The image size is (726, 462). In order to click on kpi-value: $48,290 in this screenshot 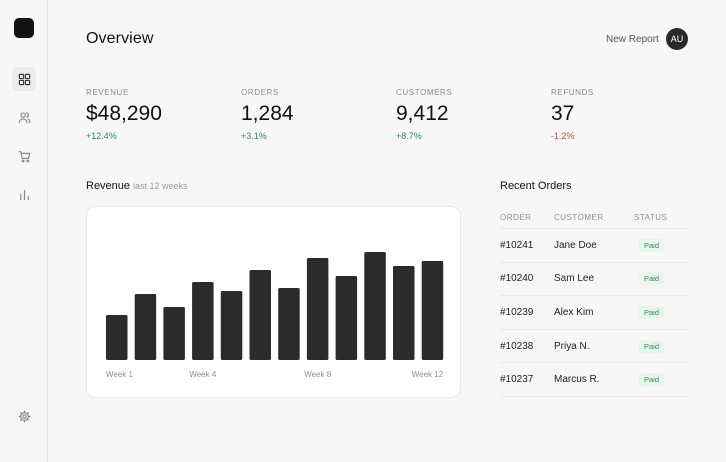, I will do `click(124, 113)`.